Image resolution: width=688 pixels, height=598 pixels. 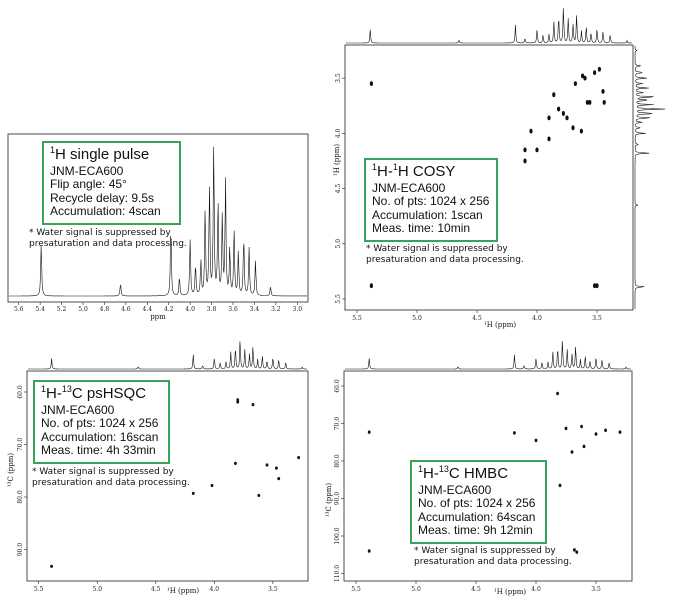 I want to click on hmbc-meas-time: Meas. time: 9h 12min, so click(x=475, y=530).